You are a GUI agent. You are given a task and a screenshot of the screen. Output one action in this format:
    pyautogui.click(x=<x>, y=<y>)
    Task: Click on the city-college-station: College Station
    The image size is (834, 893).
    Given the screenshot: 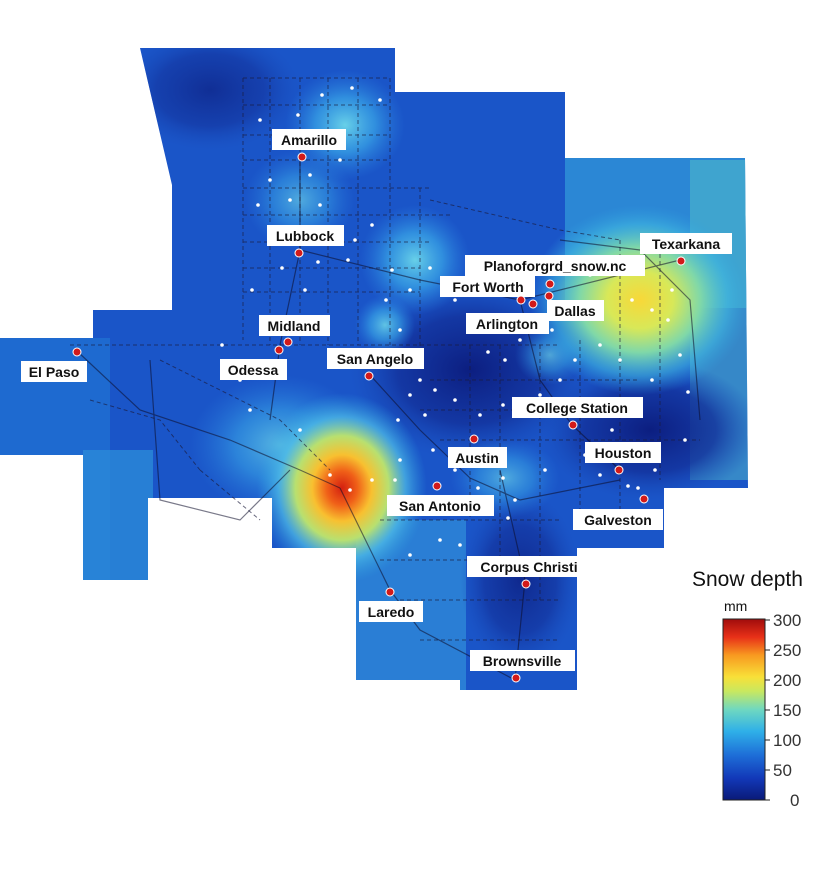 What is the action you would take?
    pyautogui.click(x=577, y=413)
    